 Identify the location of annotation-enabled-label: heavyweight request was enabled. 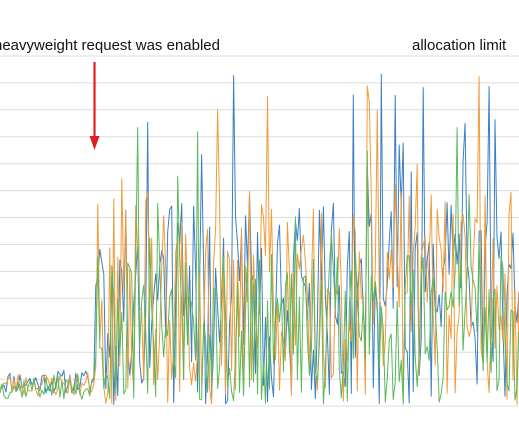
(110, 45).